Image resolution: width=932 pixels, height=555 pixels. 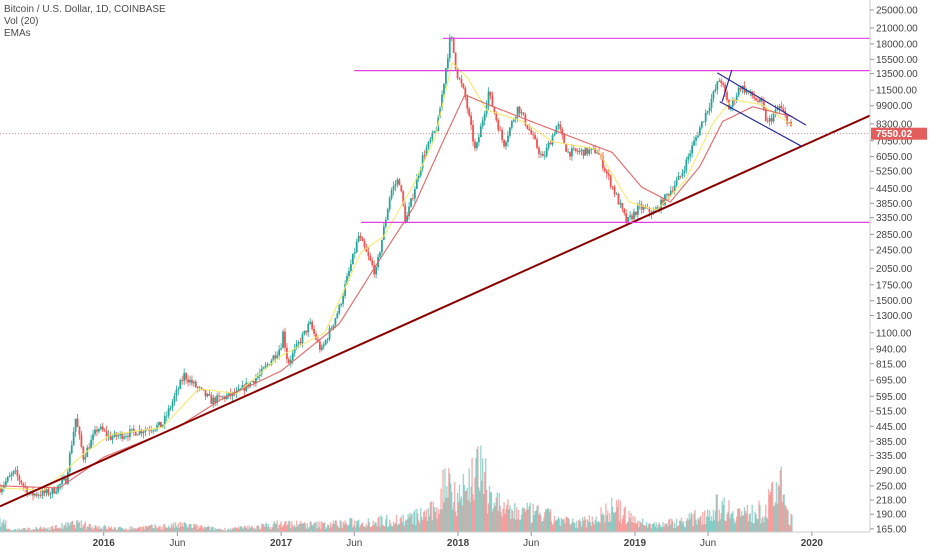 What do you see at coordinates (894, 269) in the screenshot?
I see `price-tick-label: 2050.00` at bounding box center [894, 269].